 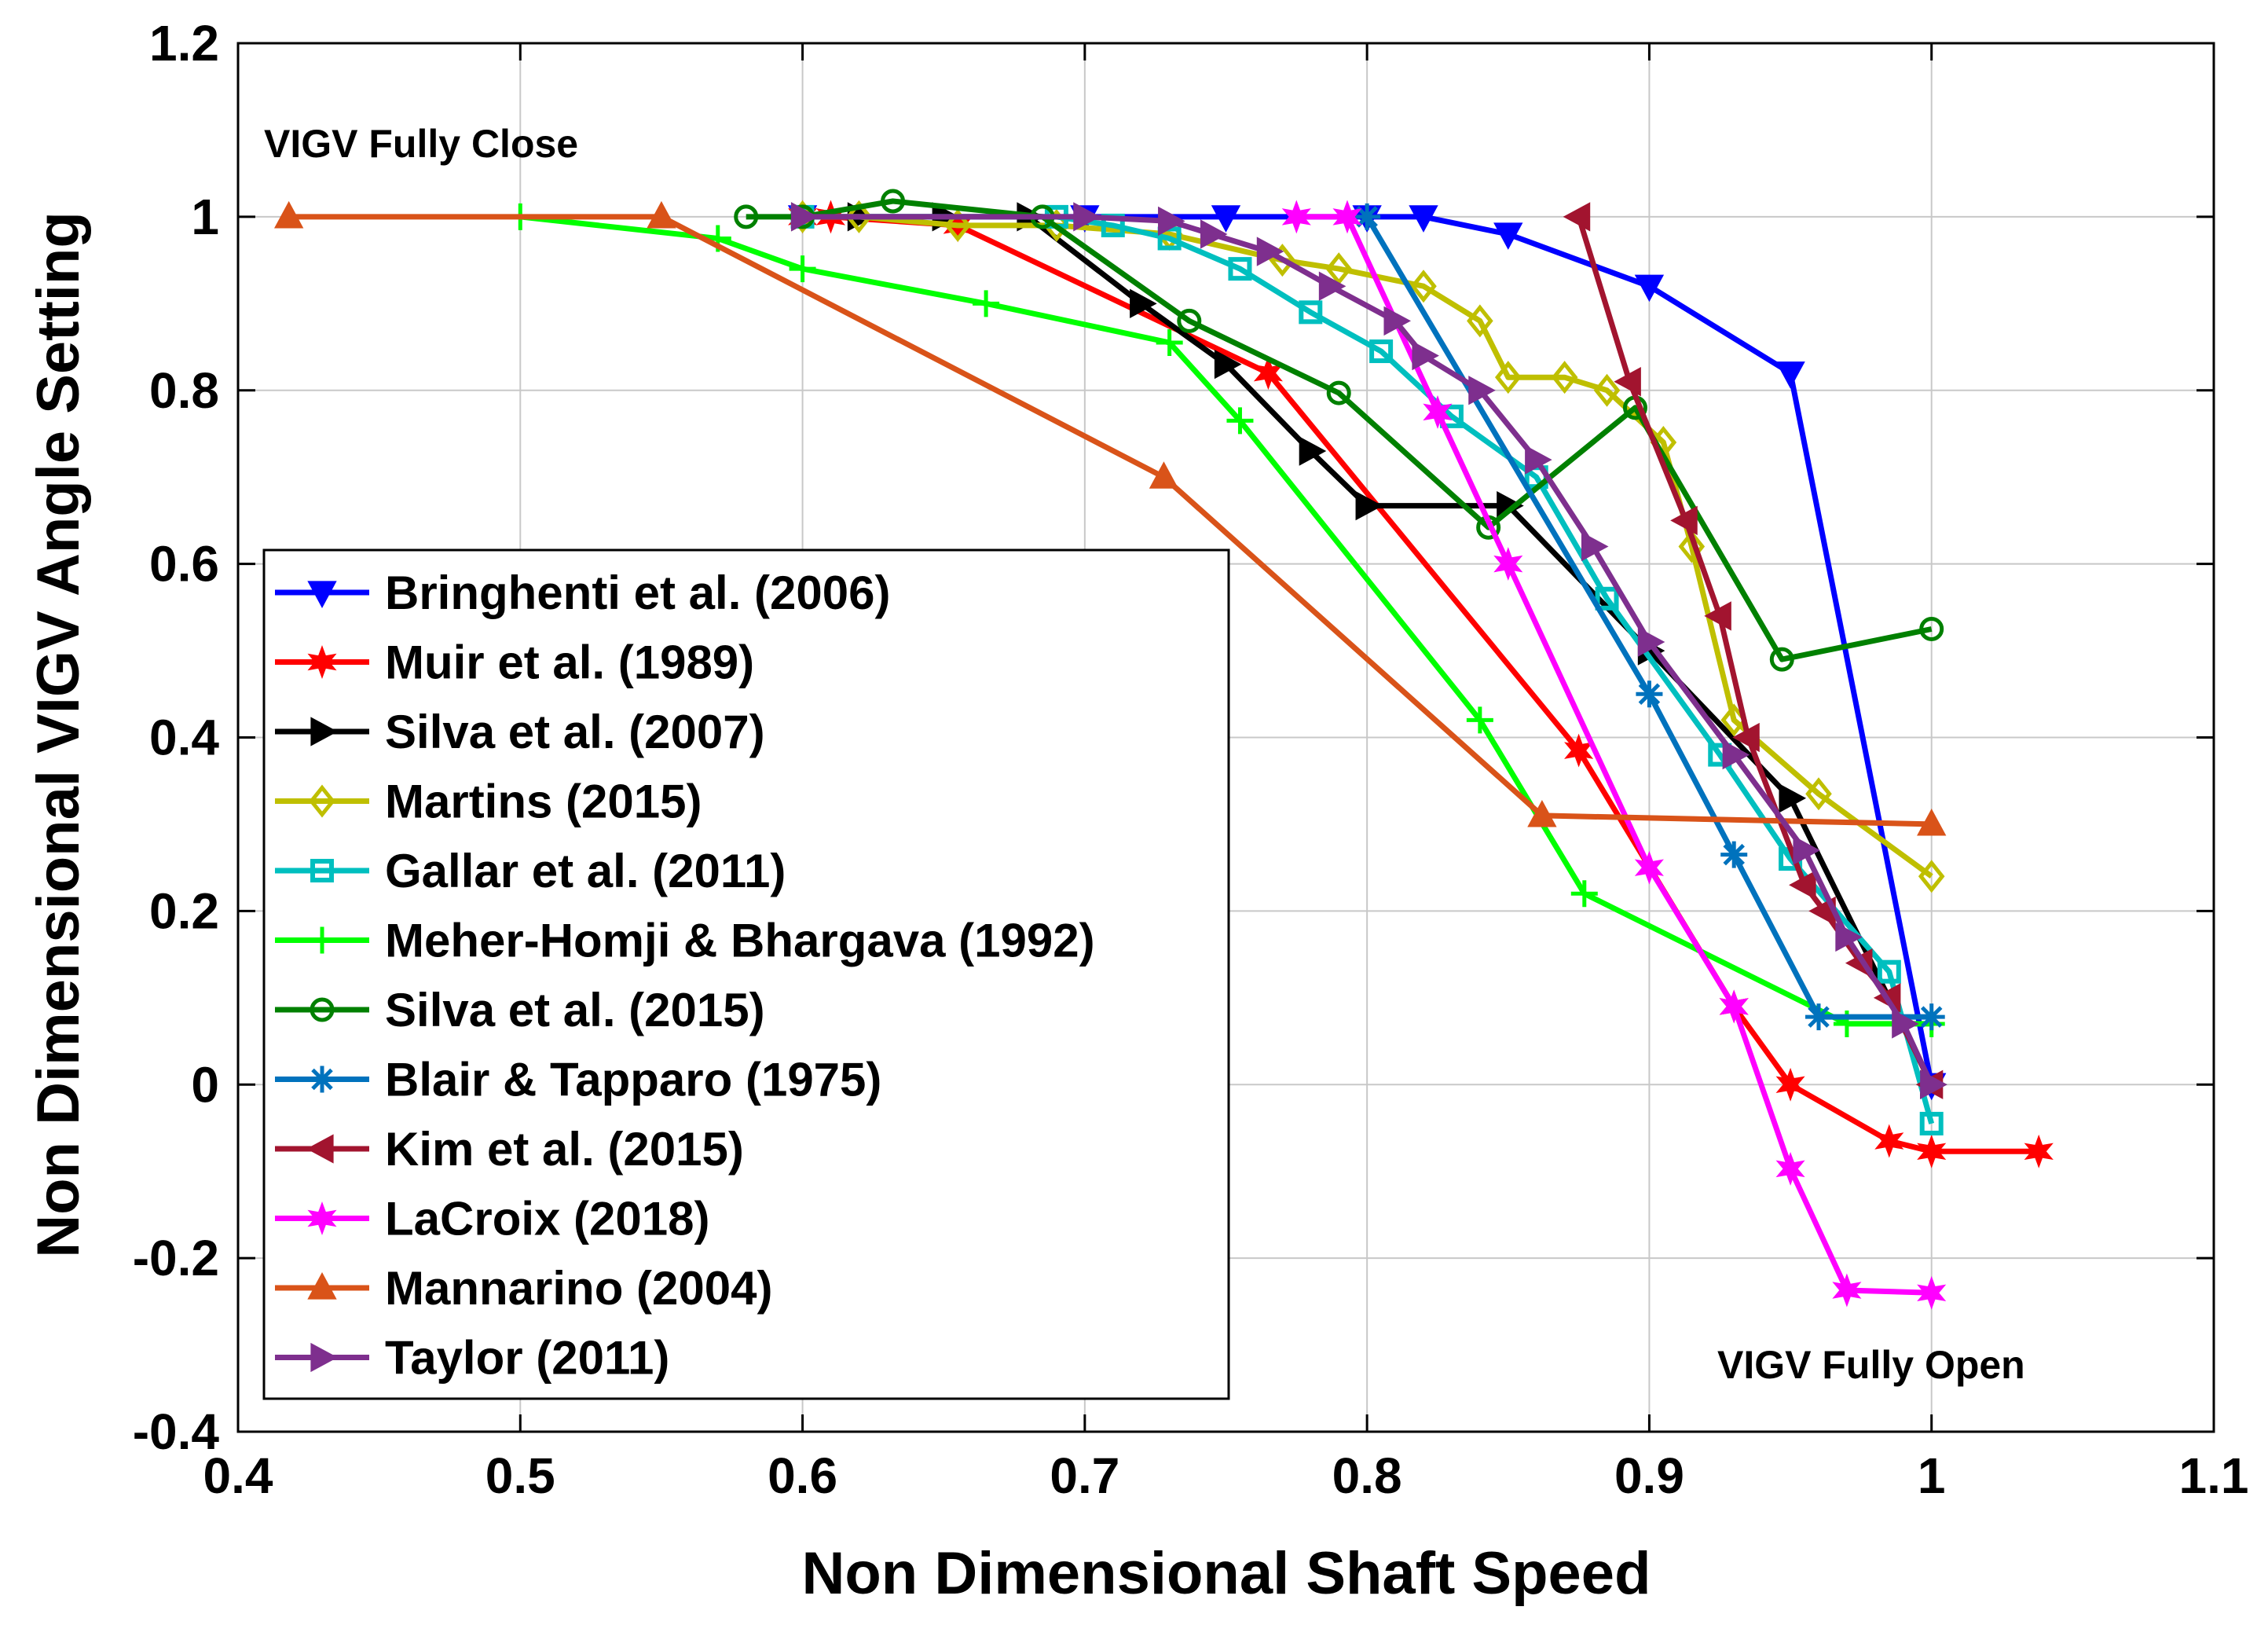 What do you see at coordinates (184, 43) in the screenshot?
I see `y-tick-label: 1.2` at bounding box center [184, 43].